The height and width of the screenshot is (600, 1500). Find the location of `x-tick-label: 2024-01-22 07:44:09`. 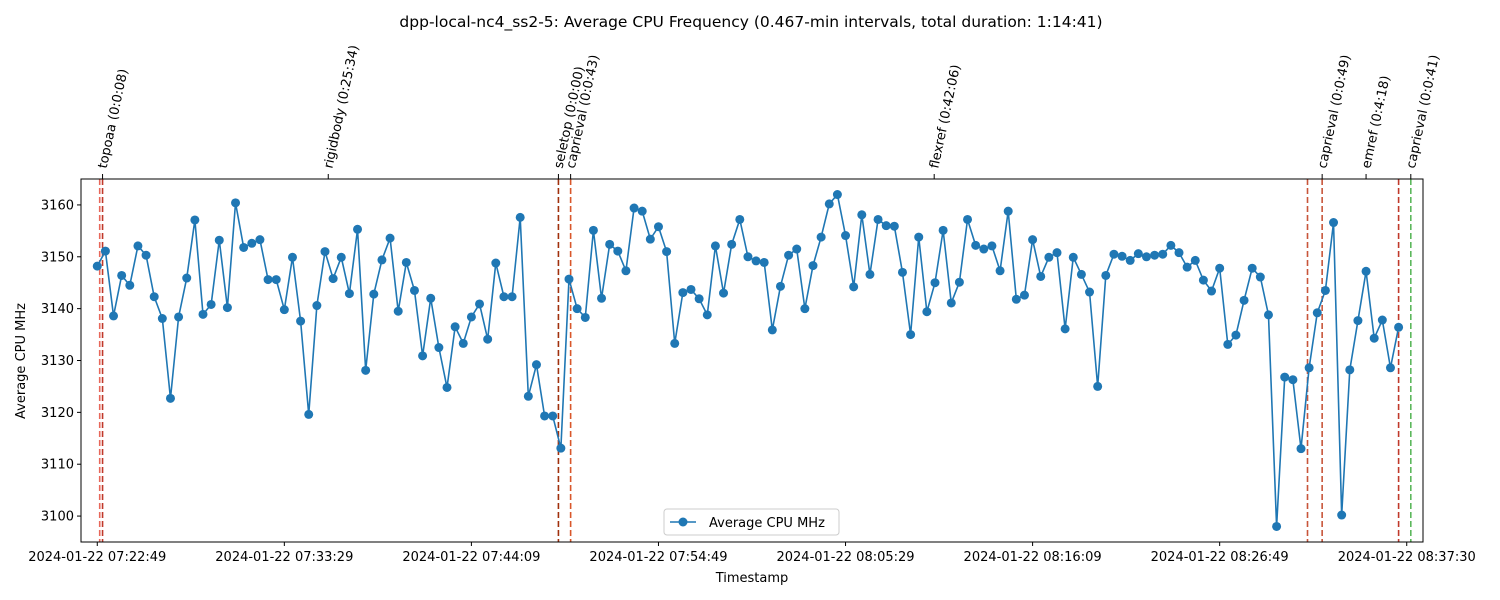

x-tick-label: 2024-01-22 07:44:09 is located at coordinates (471, 557).